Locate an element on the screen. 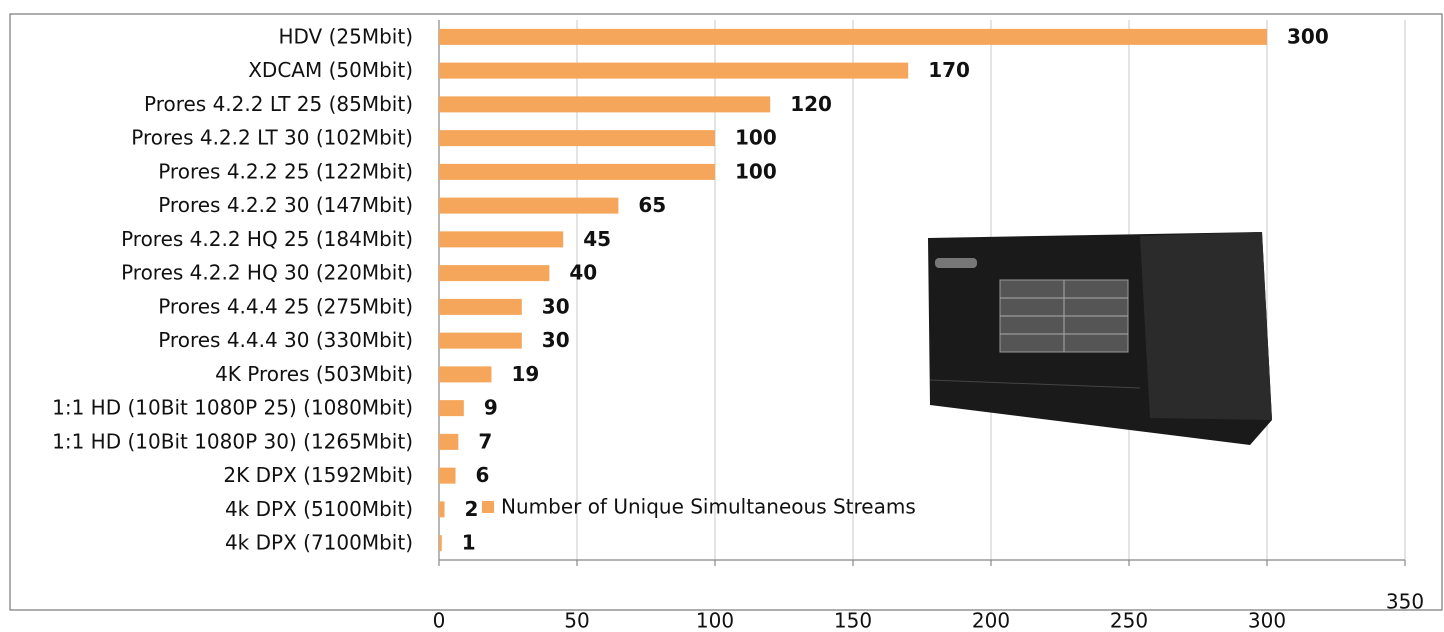 This screenshot has height=632, width=1444. value-label: 7 is located at coordinates (485, 441).